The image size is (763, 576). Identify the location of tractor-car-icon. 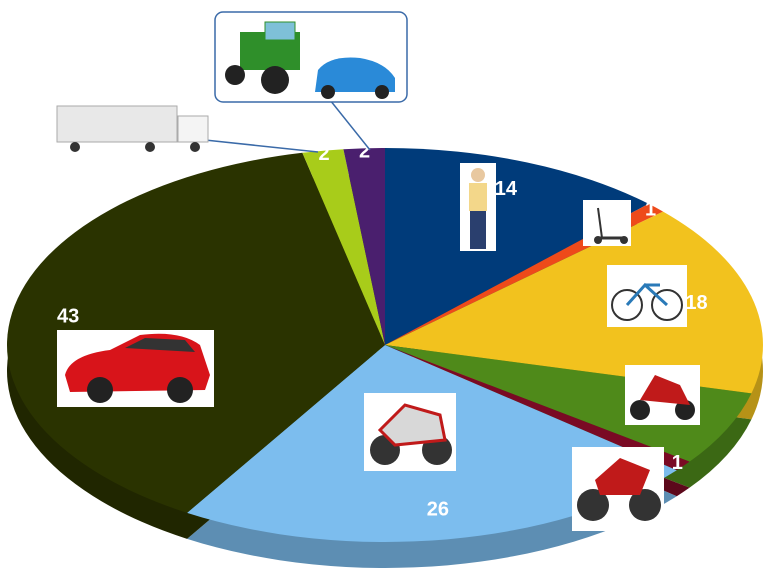
(311, 57).